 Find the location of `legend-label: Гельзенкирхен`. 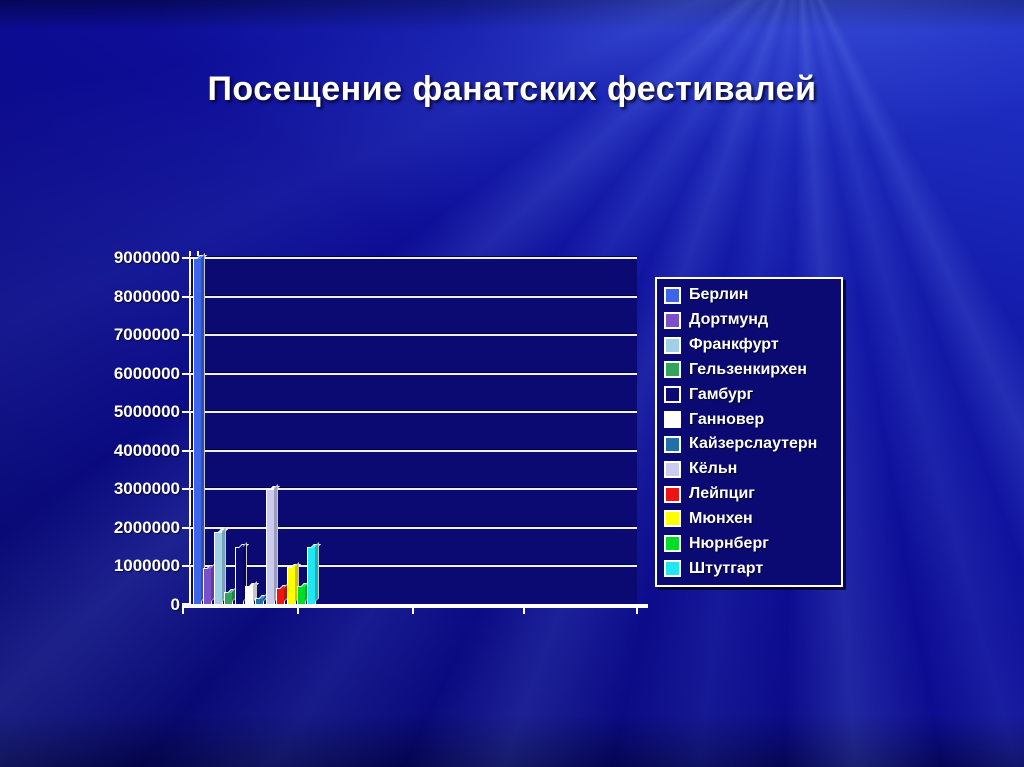

legend-label: Гельзенкирхен is located at coordinates (748, 369).